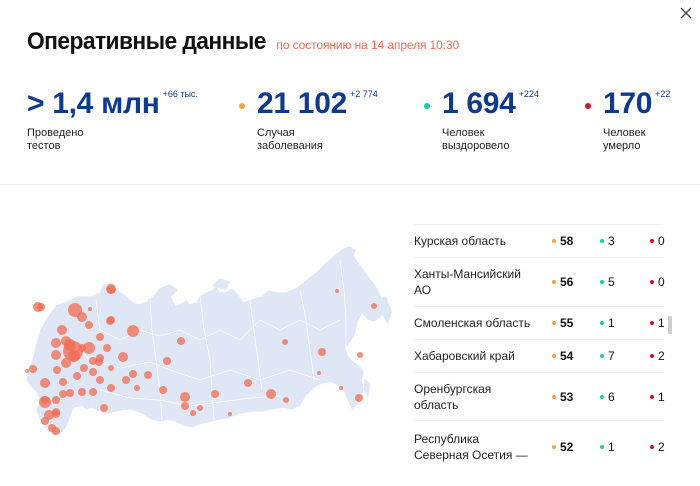 The height and width of the screenshot is (486, 700). Describe the element at coordinates (670, 325) in the screenshot. I see `scrollbar-thumb` at that location.